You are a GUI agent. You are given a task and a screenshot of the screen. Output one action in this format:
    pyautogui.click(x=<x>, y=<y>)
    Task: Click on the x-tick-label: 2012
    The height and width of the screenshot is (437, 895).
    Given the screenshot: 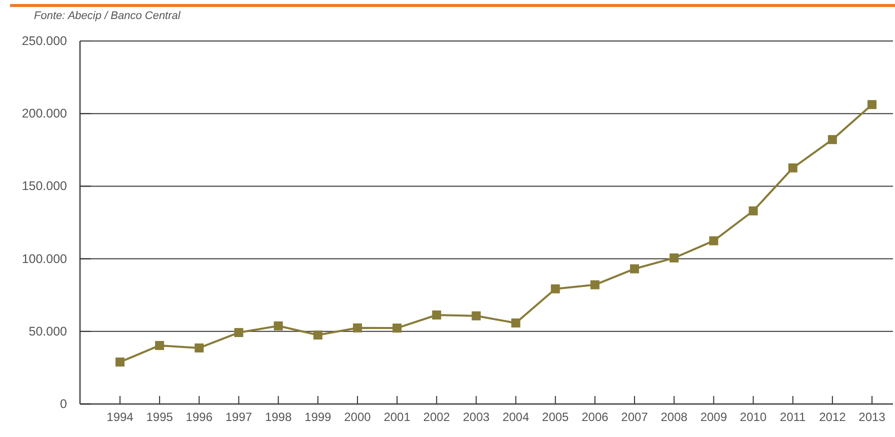 What is the action you would take?
    pyautogui.click(x=832, y=417)
    